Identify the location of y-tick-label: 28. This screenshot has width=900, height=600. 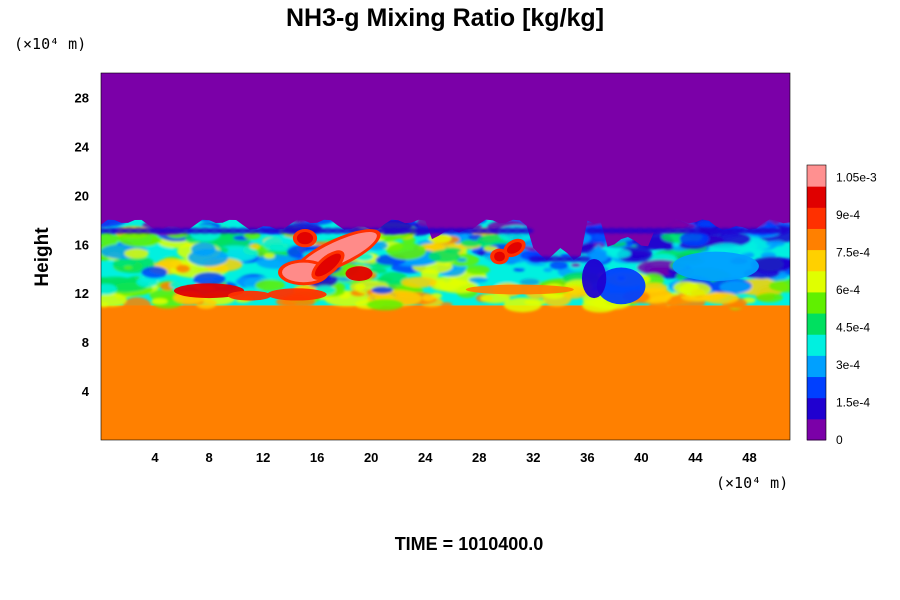
(82, 97).